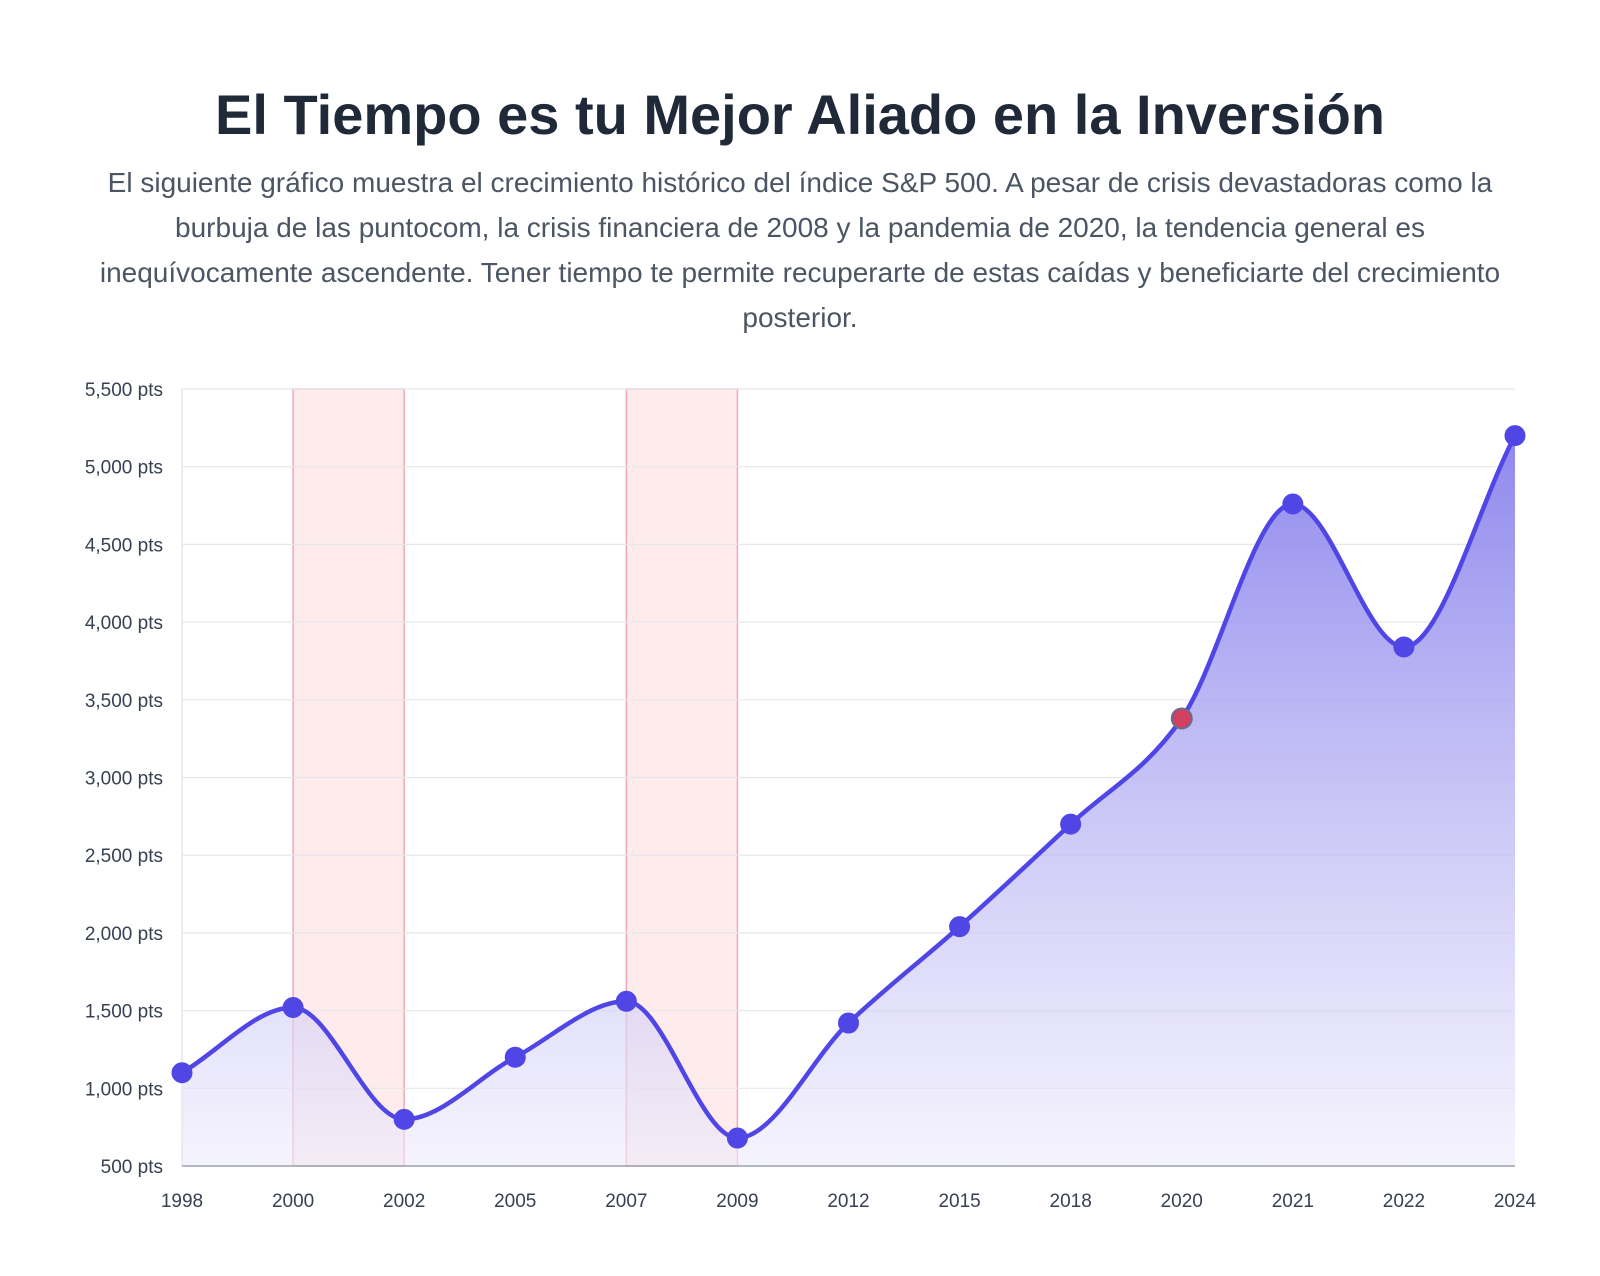  What do you see at coordinates (182, 1201) in the screenshot?
I see `x-tick-label: 1998` at bounding box center [182, 1201].